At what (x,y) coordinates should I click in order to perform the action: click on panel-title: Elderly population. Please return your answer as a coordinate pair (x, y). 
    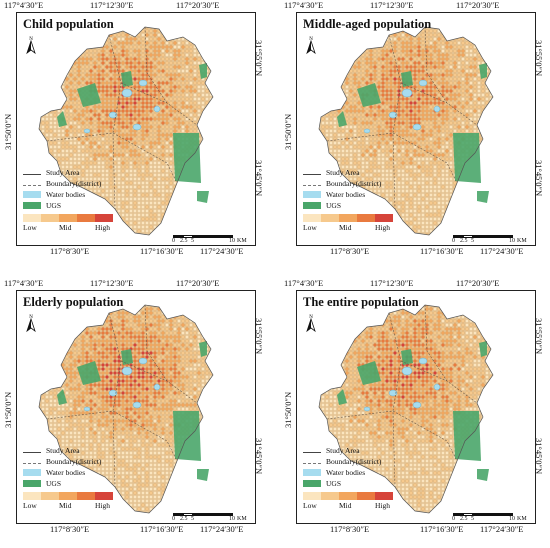
    Looking at the image, I should click on (73, 302).